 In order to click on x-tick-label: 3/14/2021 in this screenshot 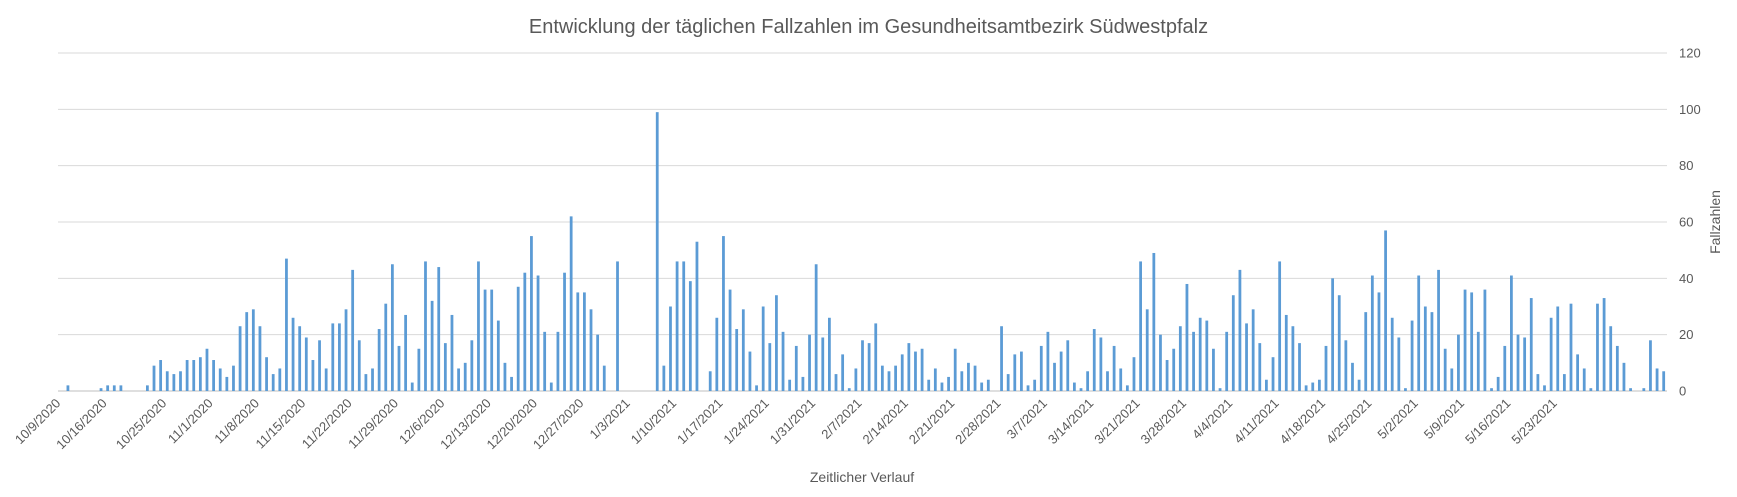, I will do `click(1071, 422)`.